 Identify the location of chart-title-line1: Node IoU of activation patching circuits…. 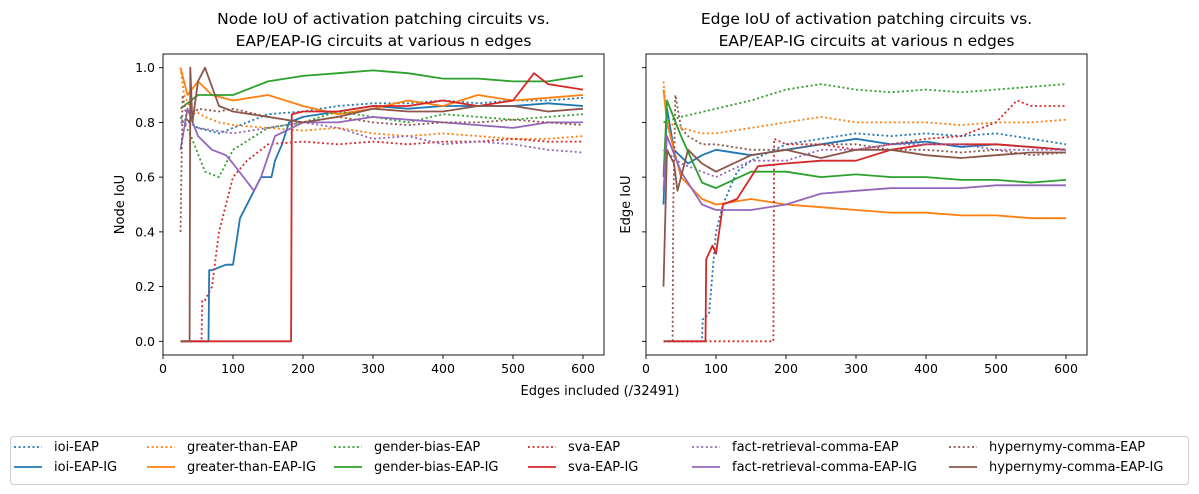
(383, 19).